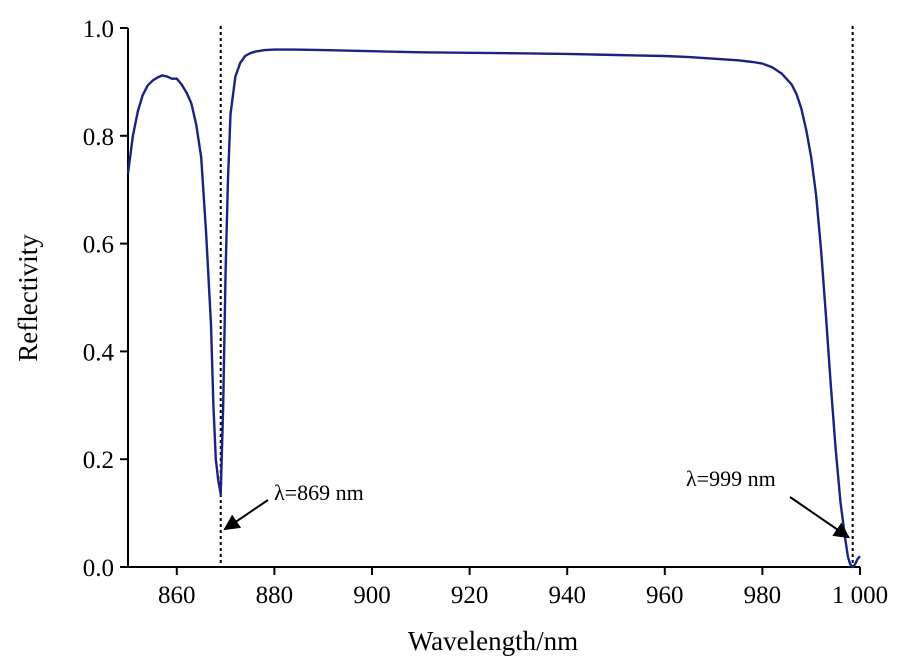 Image resolution: width=900 pixels, height=664 pixels. Describe the element at coordinates (99, 352) in the screenshot. I see `y-tick-label: 0.4` at that location.